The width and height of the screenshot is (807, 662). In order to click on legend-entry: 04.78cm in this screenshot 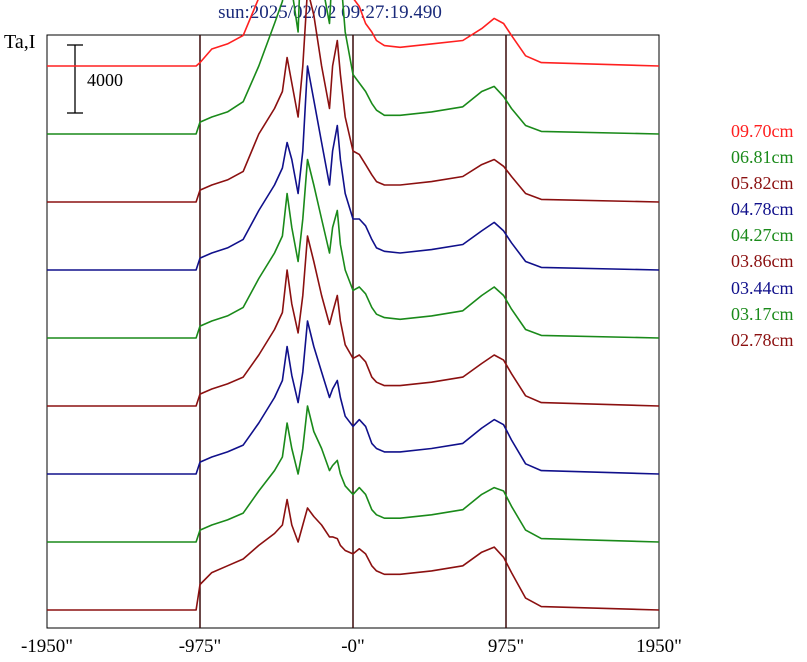, I will do `click(762, 209)`.